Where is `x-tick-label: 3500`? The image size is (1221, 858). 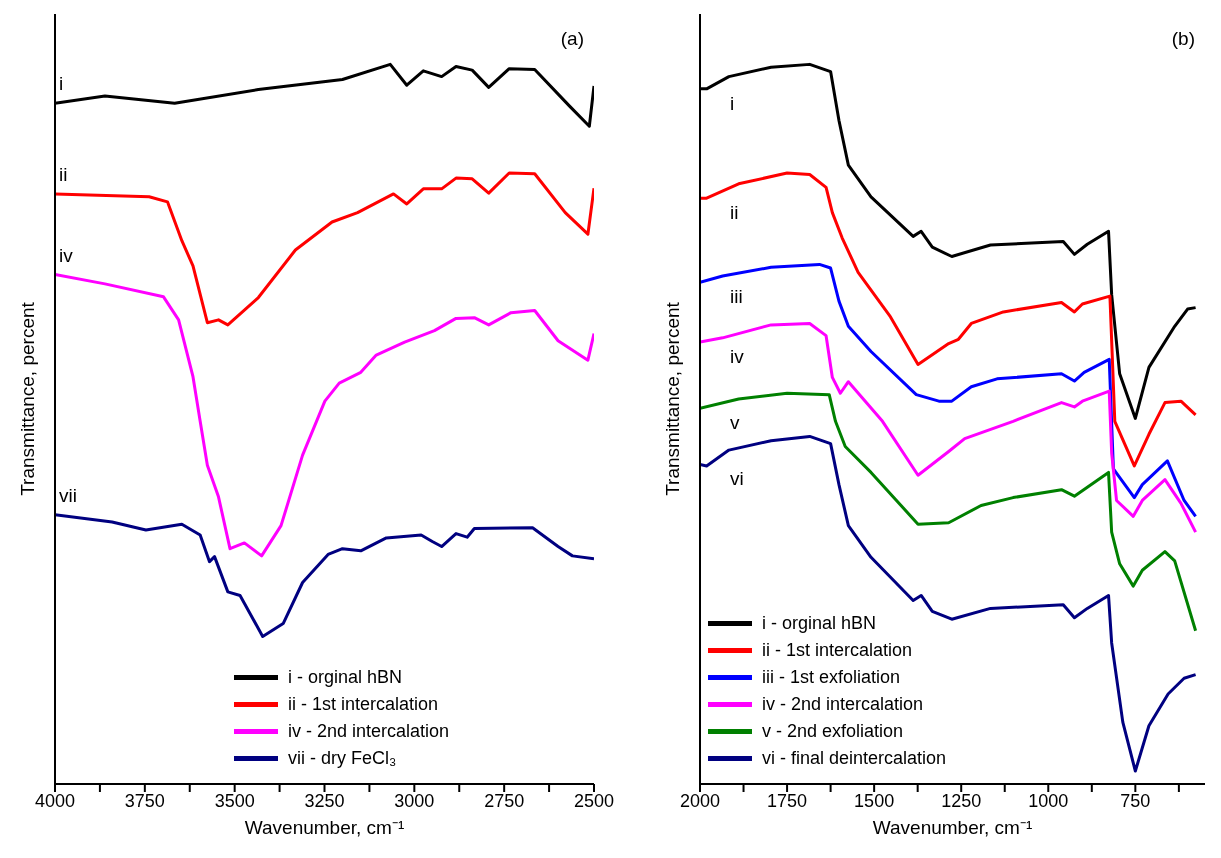
x-tick-label: 3500 is located at coordinates (234, 800).